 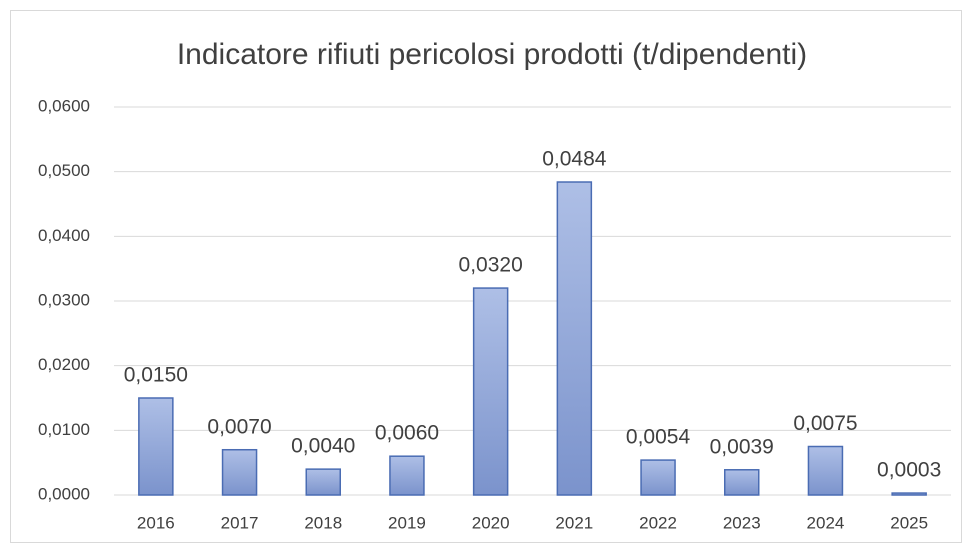 What do you see at coordinates (491, 265) in the screenshot?
I see `value-label: 0,0320` at bounding box center [491, 265].